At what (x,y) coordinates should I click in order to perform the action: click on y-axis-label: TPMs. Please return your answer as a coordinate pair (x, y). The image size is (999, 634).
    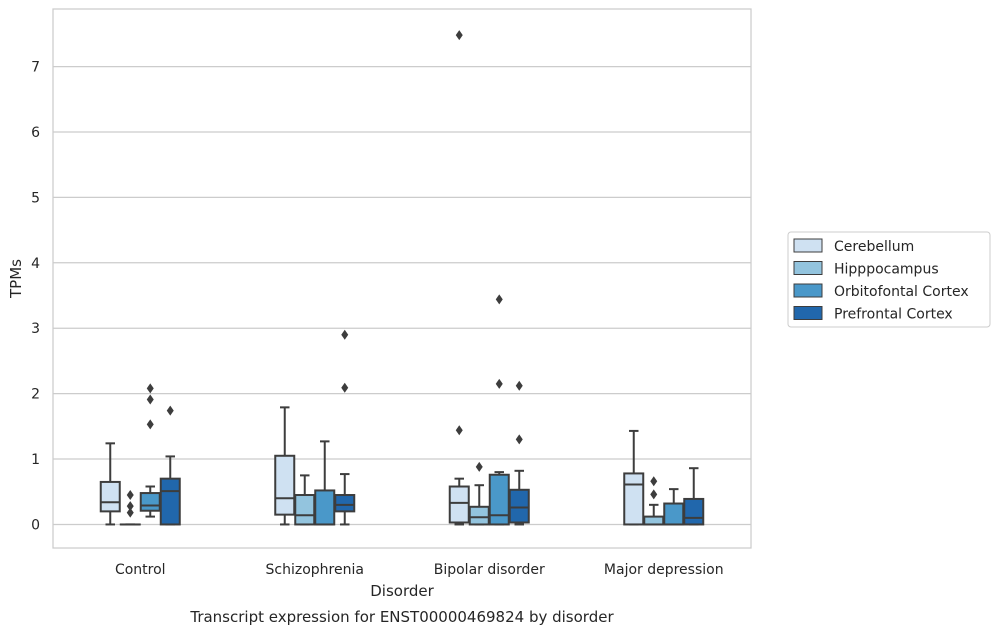
    Looking at the image, I should click on (16, 279).